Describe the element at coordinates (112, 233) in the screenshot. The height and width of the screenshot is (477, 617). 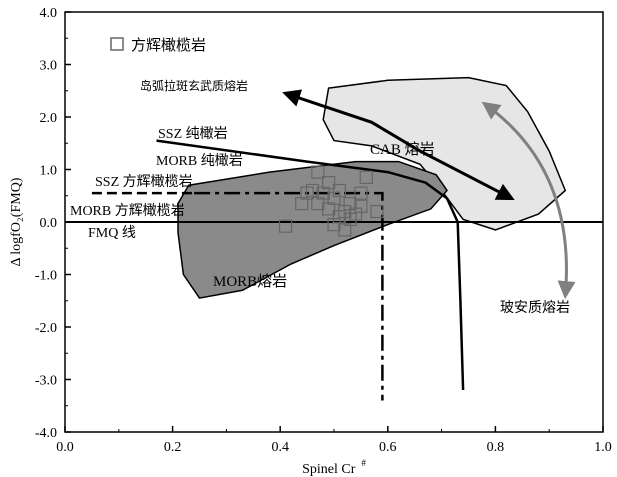
I see `fmq-line-label: FMQ 线` at that location.